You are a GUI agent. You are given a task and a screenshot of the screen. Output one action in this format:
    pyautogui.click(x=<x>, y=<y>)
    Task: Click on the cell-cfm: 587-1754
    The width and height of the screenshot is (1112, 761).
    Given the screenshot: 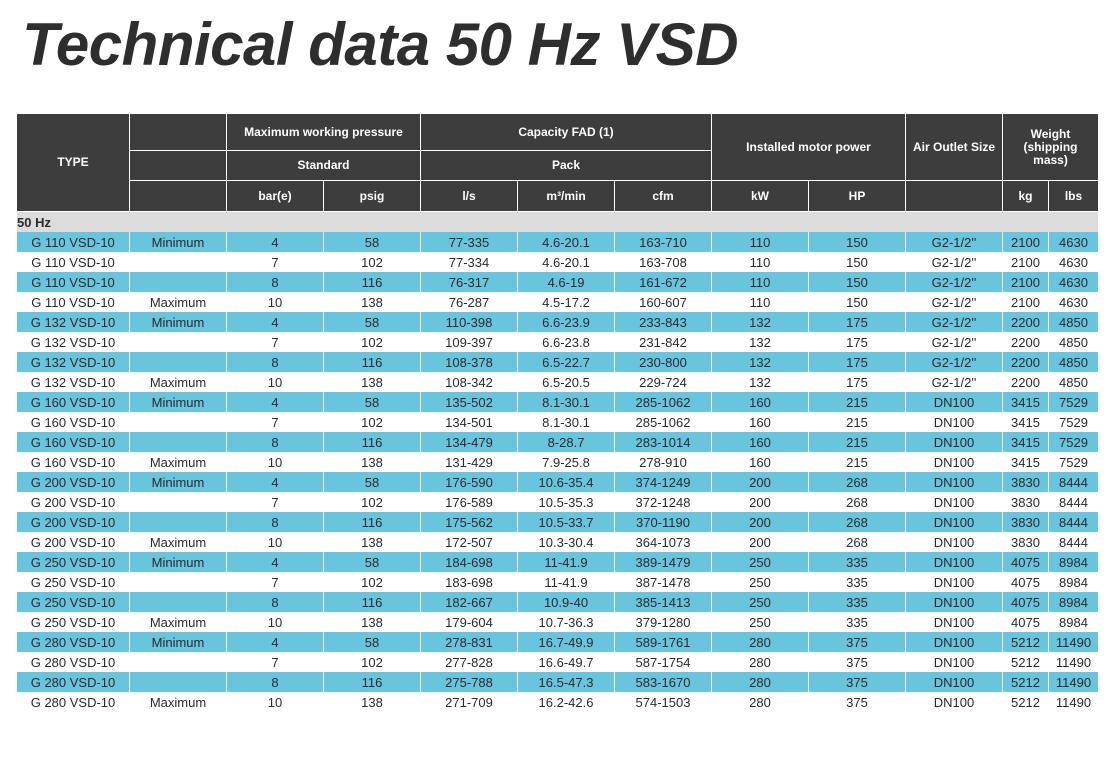 What is the action you would take?
    pyautogui.click(x=663, y=662)
    